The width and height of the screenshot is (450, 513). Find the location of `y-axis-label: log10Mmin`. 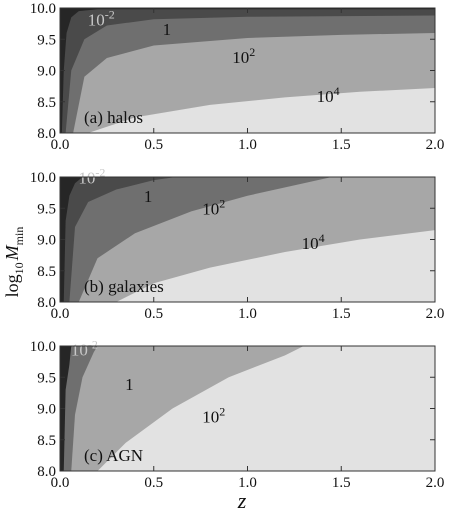

y-axis-label: log10Mmin is located at coordinates (14, 262).